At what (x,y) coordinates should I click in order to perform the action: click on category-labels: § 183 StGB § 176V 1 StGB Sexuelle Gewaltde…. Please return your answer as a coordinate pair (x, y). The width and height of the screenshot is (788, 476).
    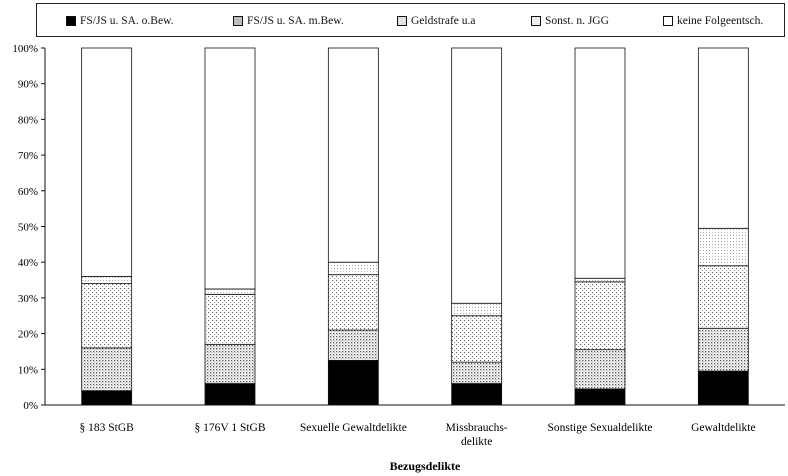
    Looking at the image, I should click on (418, 435).